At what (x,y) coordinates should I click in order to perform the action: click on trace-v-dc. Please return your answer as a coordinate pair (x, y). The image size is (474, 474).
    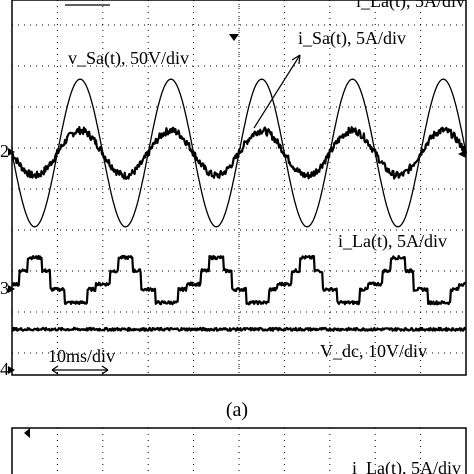
    Looking at the image, I should click on (239, 329).